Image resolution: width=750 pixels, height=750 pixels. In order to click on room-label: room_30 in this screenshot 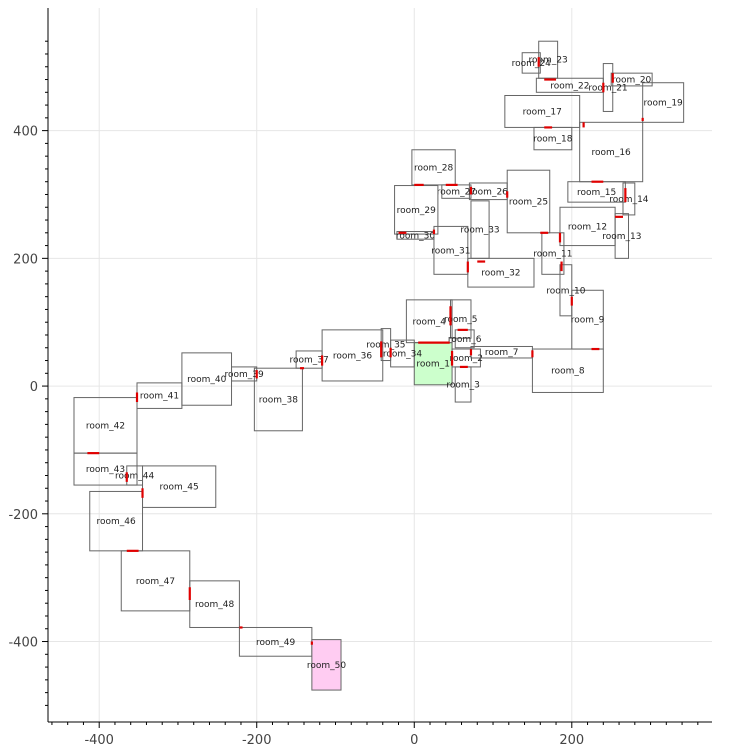, I will do `click(416, 236)`.